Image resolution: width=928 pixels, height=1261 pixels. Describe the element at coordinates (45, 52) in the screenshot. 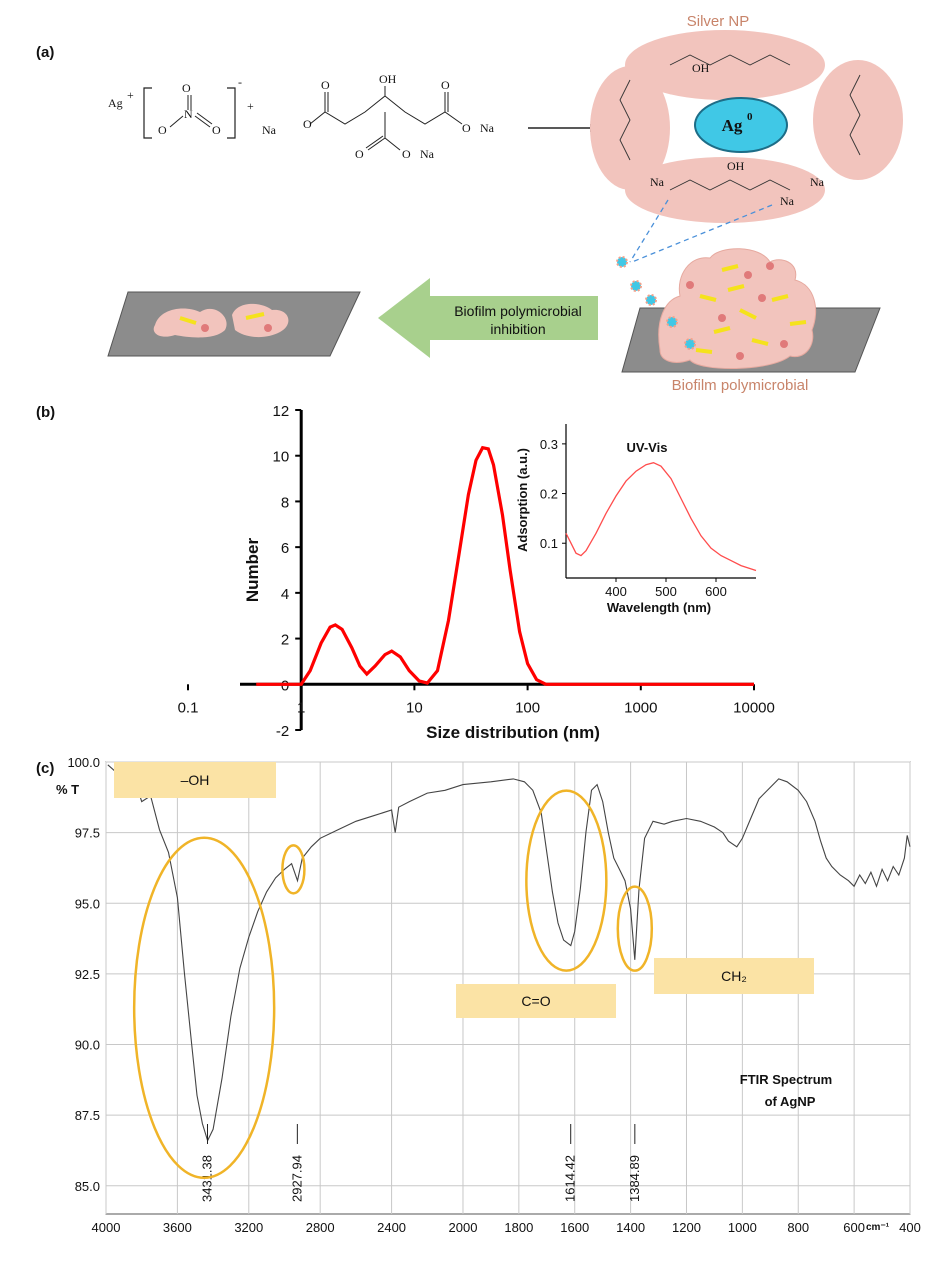

I see `panel-label-a: (a)` at that location.